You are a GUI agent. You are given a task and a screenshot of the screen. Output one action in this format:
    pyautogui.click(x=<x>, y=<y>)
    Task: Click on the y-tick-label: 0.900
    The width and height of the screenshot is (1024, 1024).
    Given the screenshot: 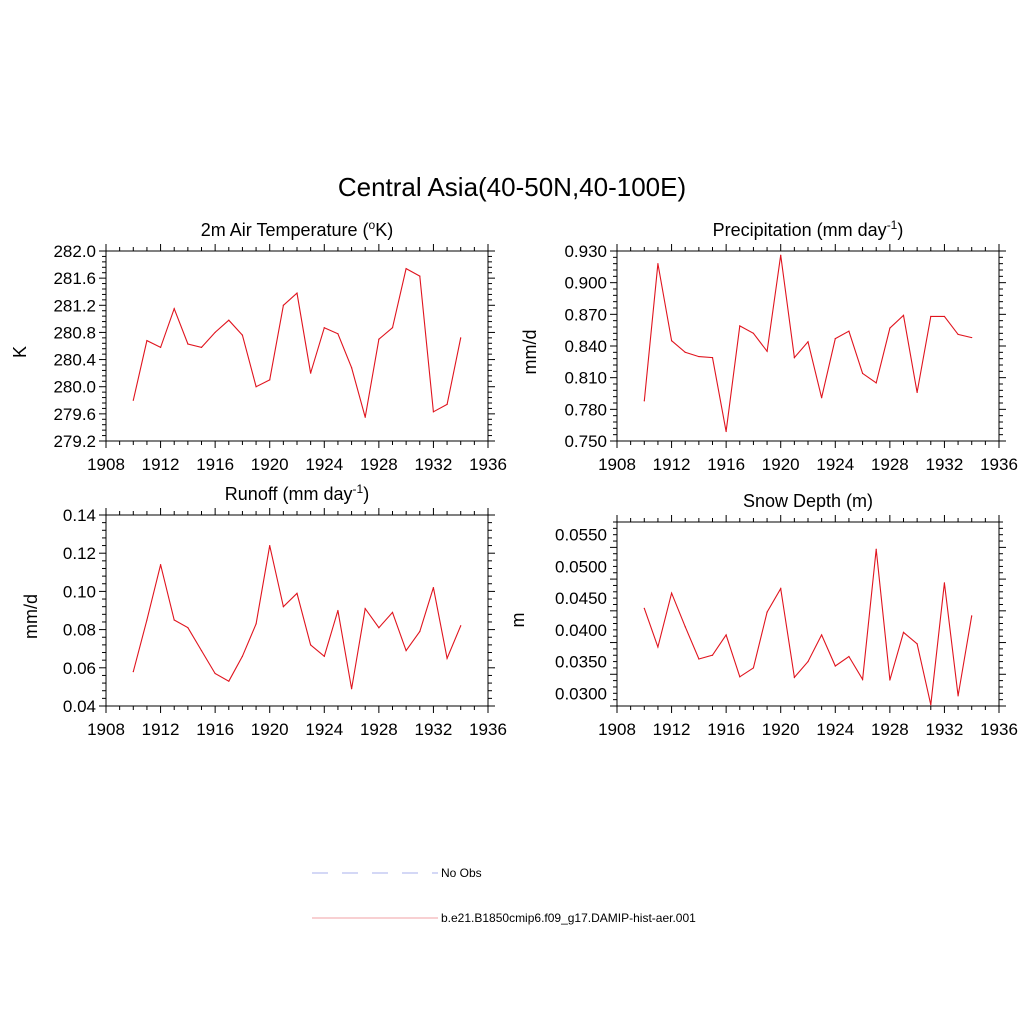 What is the action you would take?
    pyautogui.click(x=585, y=283)
    